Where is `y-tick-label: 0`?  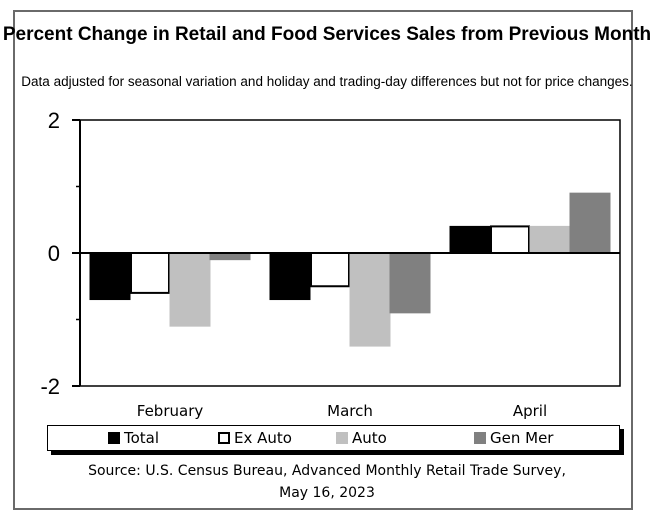 y-tick-label: 0 is located at coordinates (54, 253).